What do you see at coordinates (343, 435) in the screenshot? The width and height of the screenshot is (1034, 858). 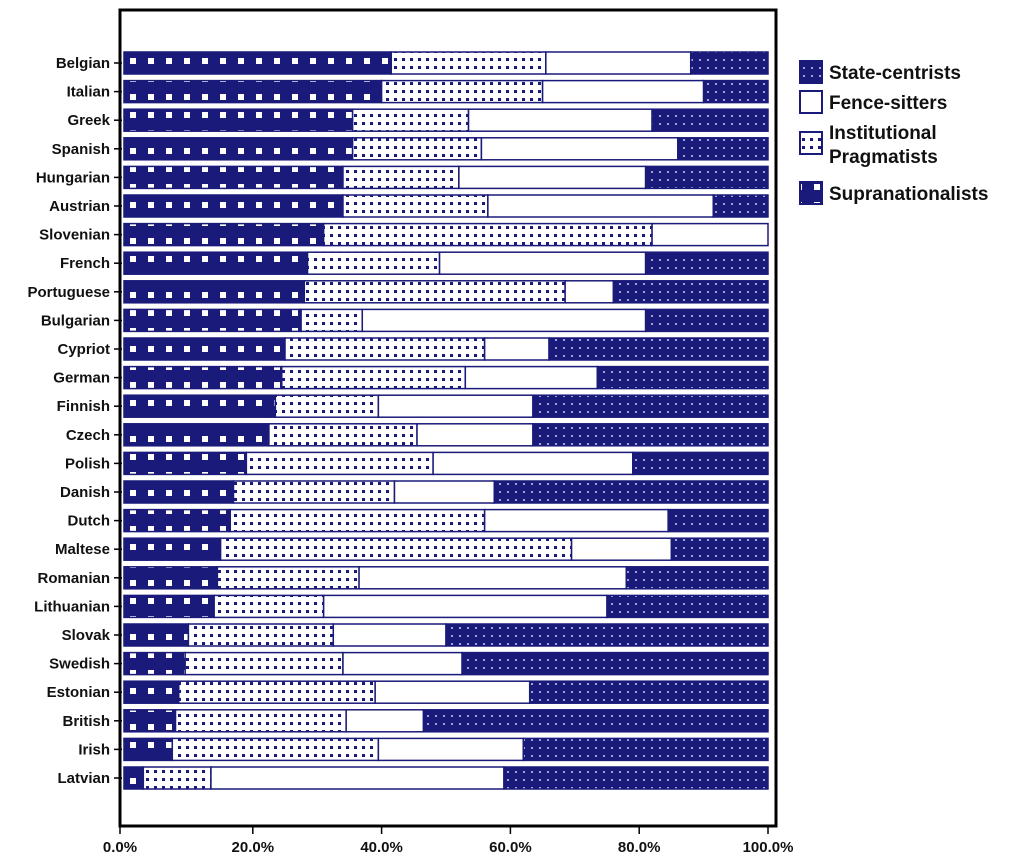 I see `bar-segment-czech-institutional-pragmatists` at bounding box center [343, 435].